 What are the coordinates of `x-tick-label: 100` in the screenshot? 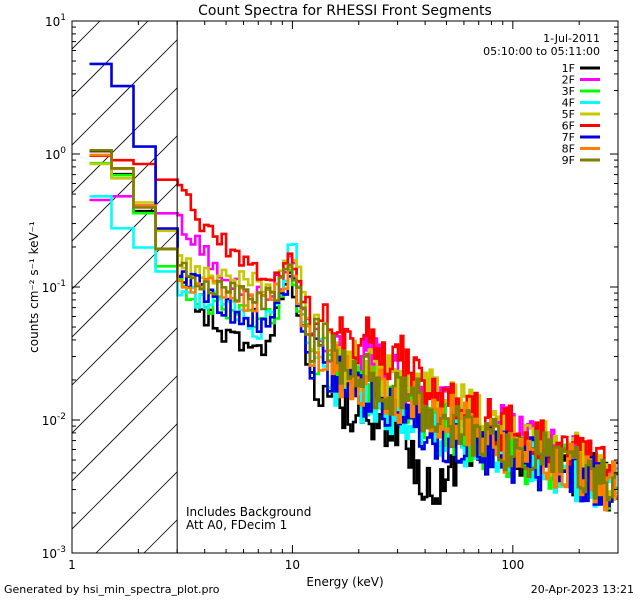 It's located at (512, 565).